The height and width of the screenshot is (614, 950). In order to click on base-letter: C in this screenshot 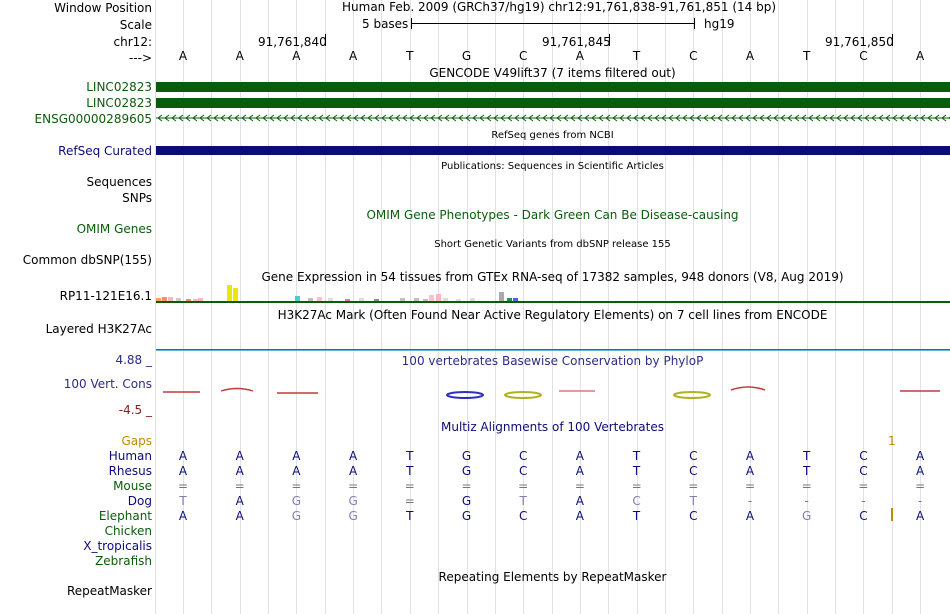, I will do `click(523, 56)`.